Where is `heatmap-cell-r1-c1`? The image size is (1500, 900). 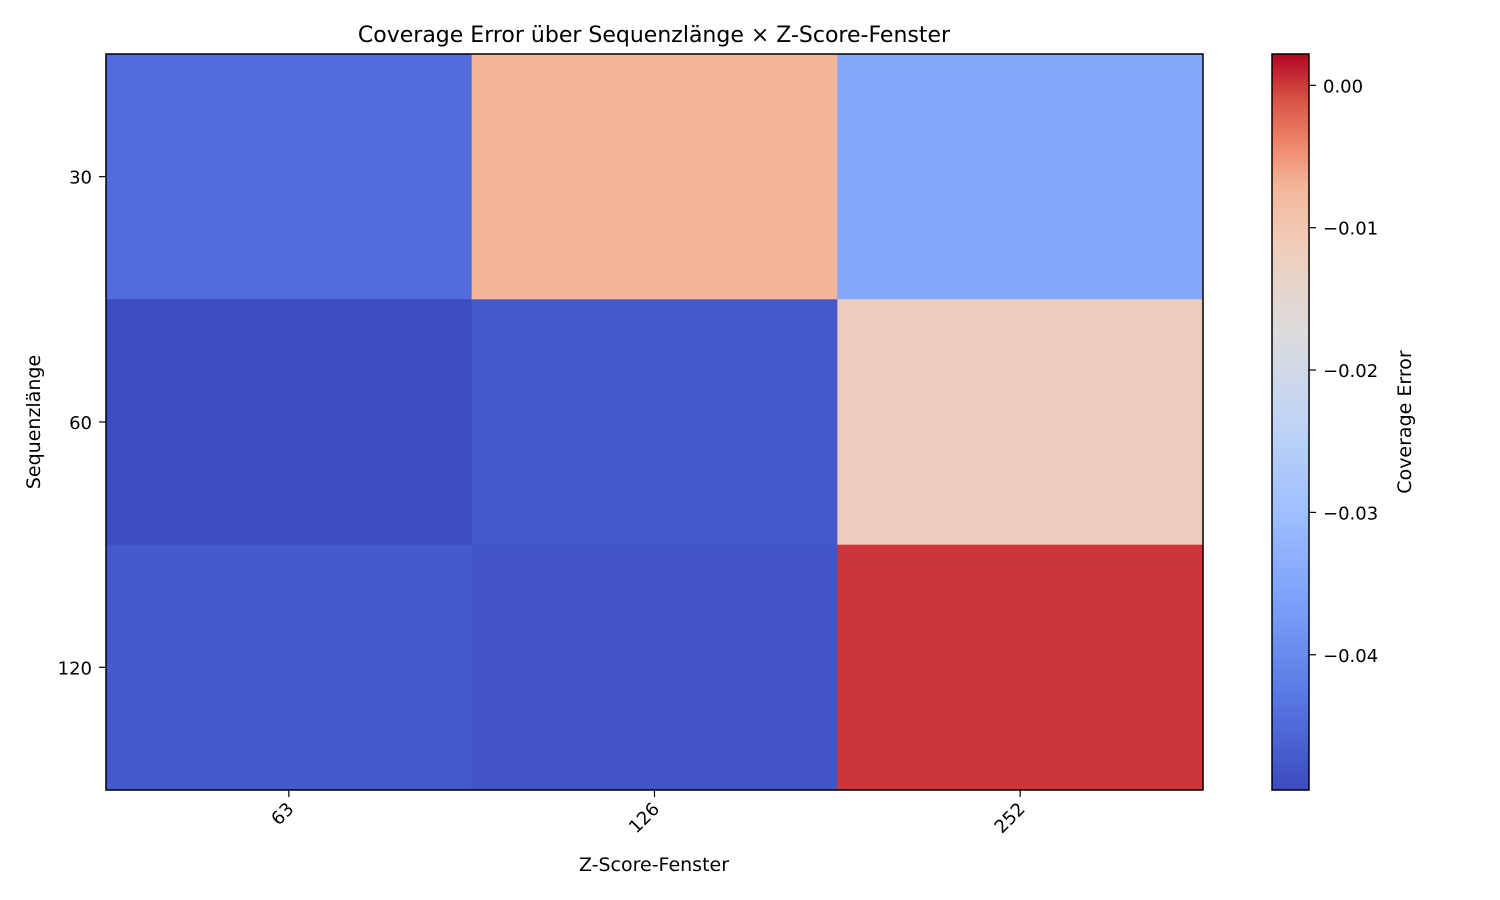 heatmap-cell-r1-c1 is located at coordinates (654, 422).